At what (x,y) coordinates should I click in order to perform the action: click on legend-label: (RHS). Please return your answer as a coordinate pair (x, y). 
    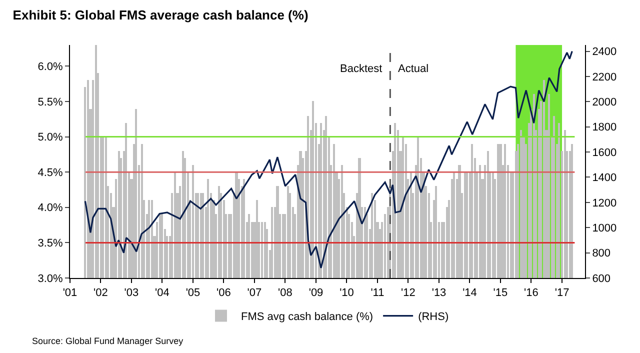
    Looking at the image, I should click on (433, 317).